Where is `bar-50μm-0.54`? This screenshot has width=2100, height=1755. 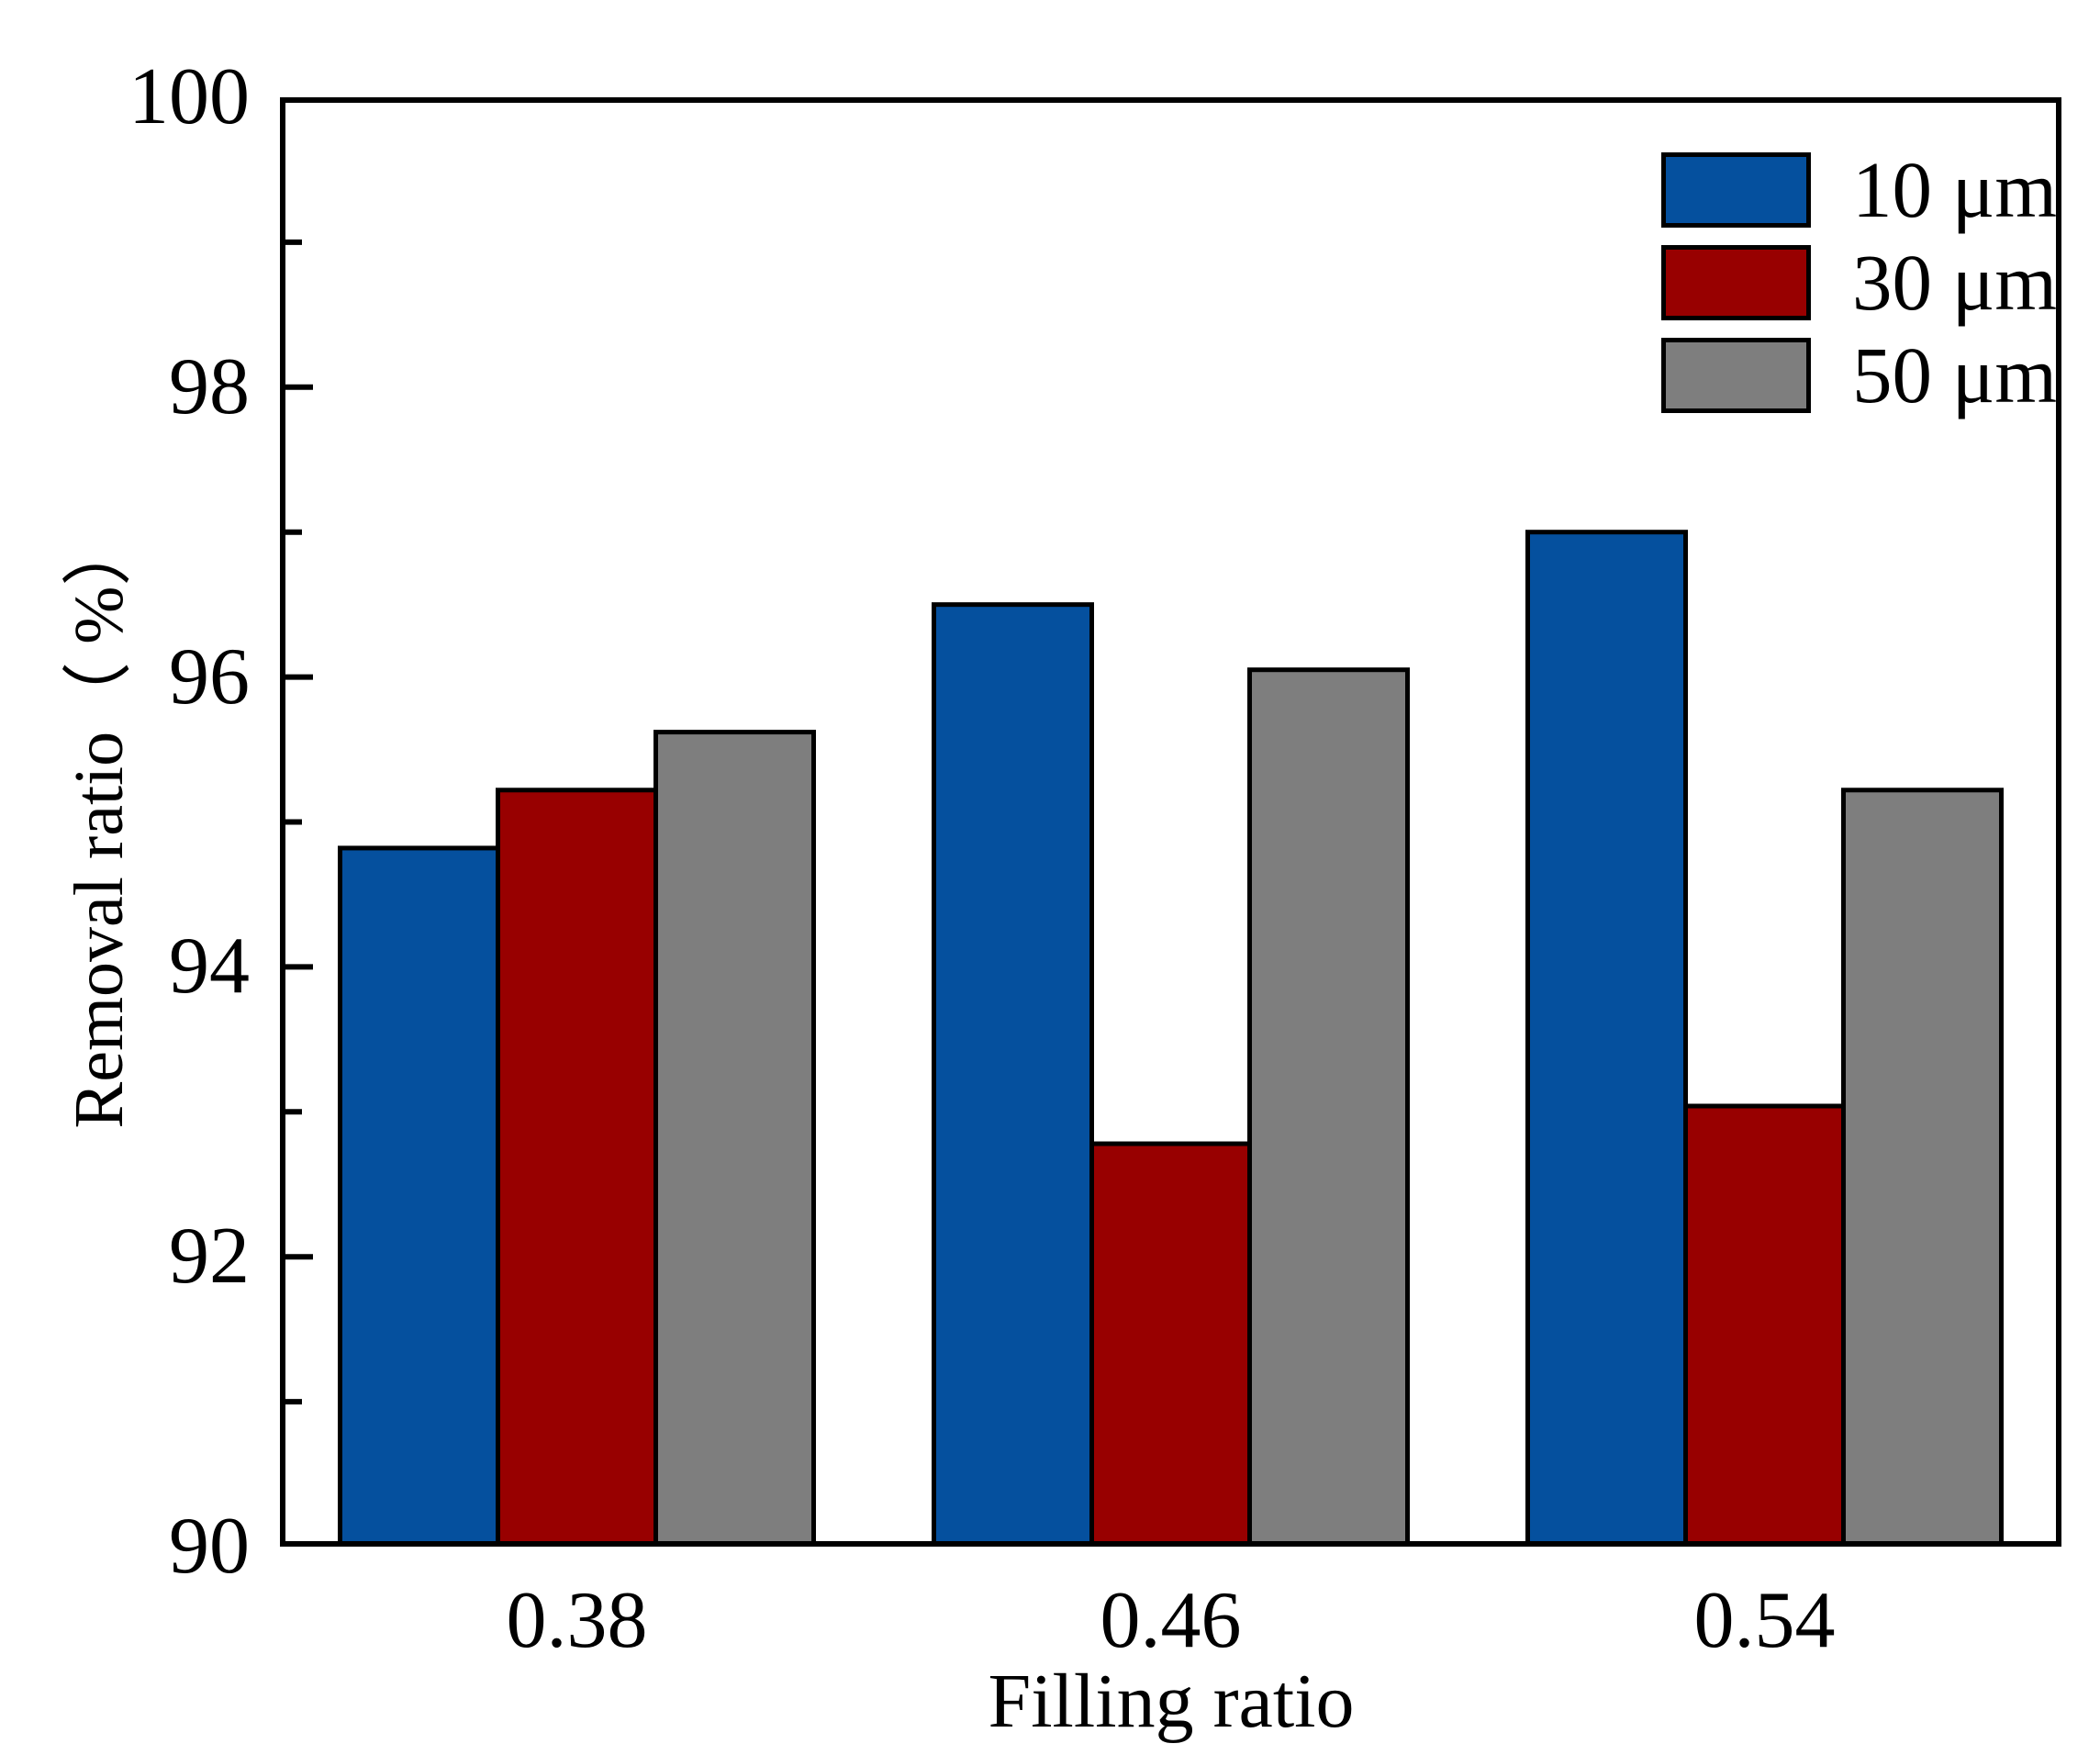 bar-50μm-0.54 is located at coordinates (1923, 1168).